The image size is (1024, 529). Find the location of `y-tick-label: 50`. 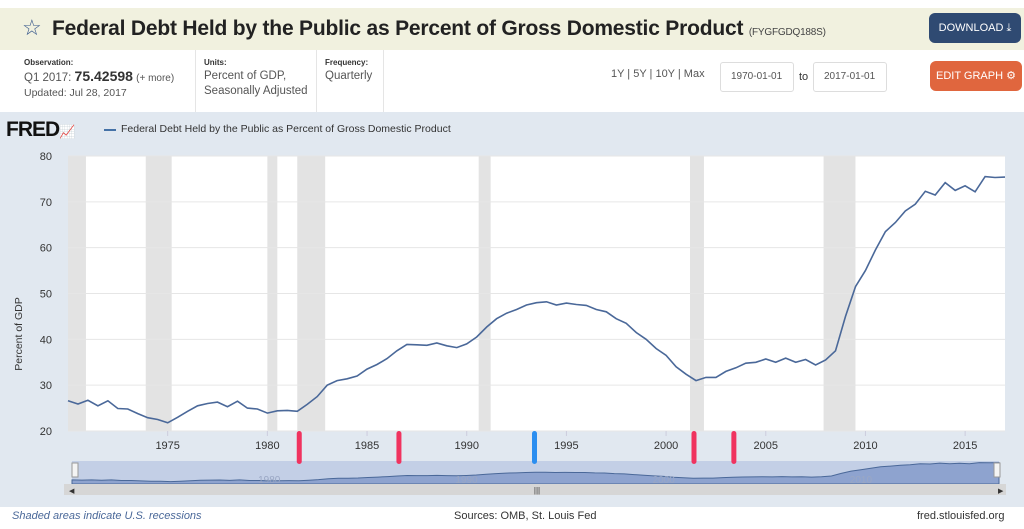

y-tick-label: 50 is located at coordinates (46, 295).